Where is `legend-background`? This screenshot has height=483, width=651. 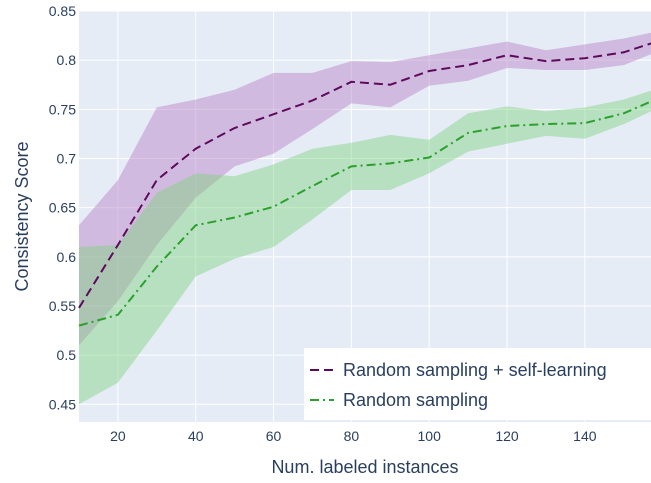 legend-background is located at coordinates (477, 384).